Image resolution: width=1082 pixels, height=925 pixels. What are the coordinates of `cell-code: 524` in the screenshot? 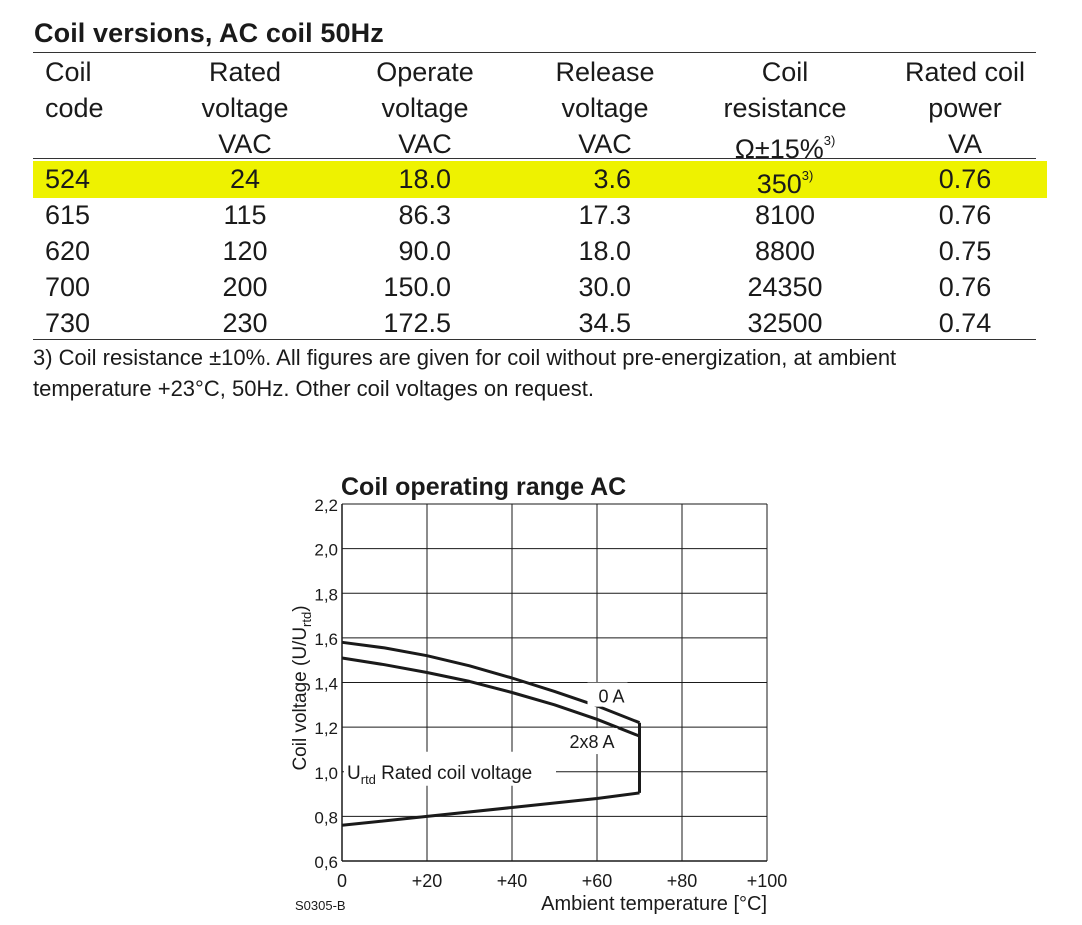 It's located at (68, 179).